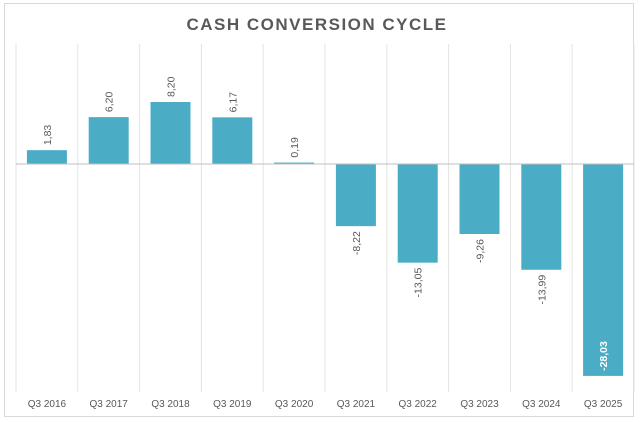 This screenshot has height=422, width=640. Describe the element at coordinates (542, 290) in the screenshot. I see `data-label: -13,99` at that location.